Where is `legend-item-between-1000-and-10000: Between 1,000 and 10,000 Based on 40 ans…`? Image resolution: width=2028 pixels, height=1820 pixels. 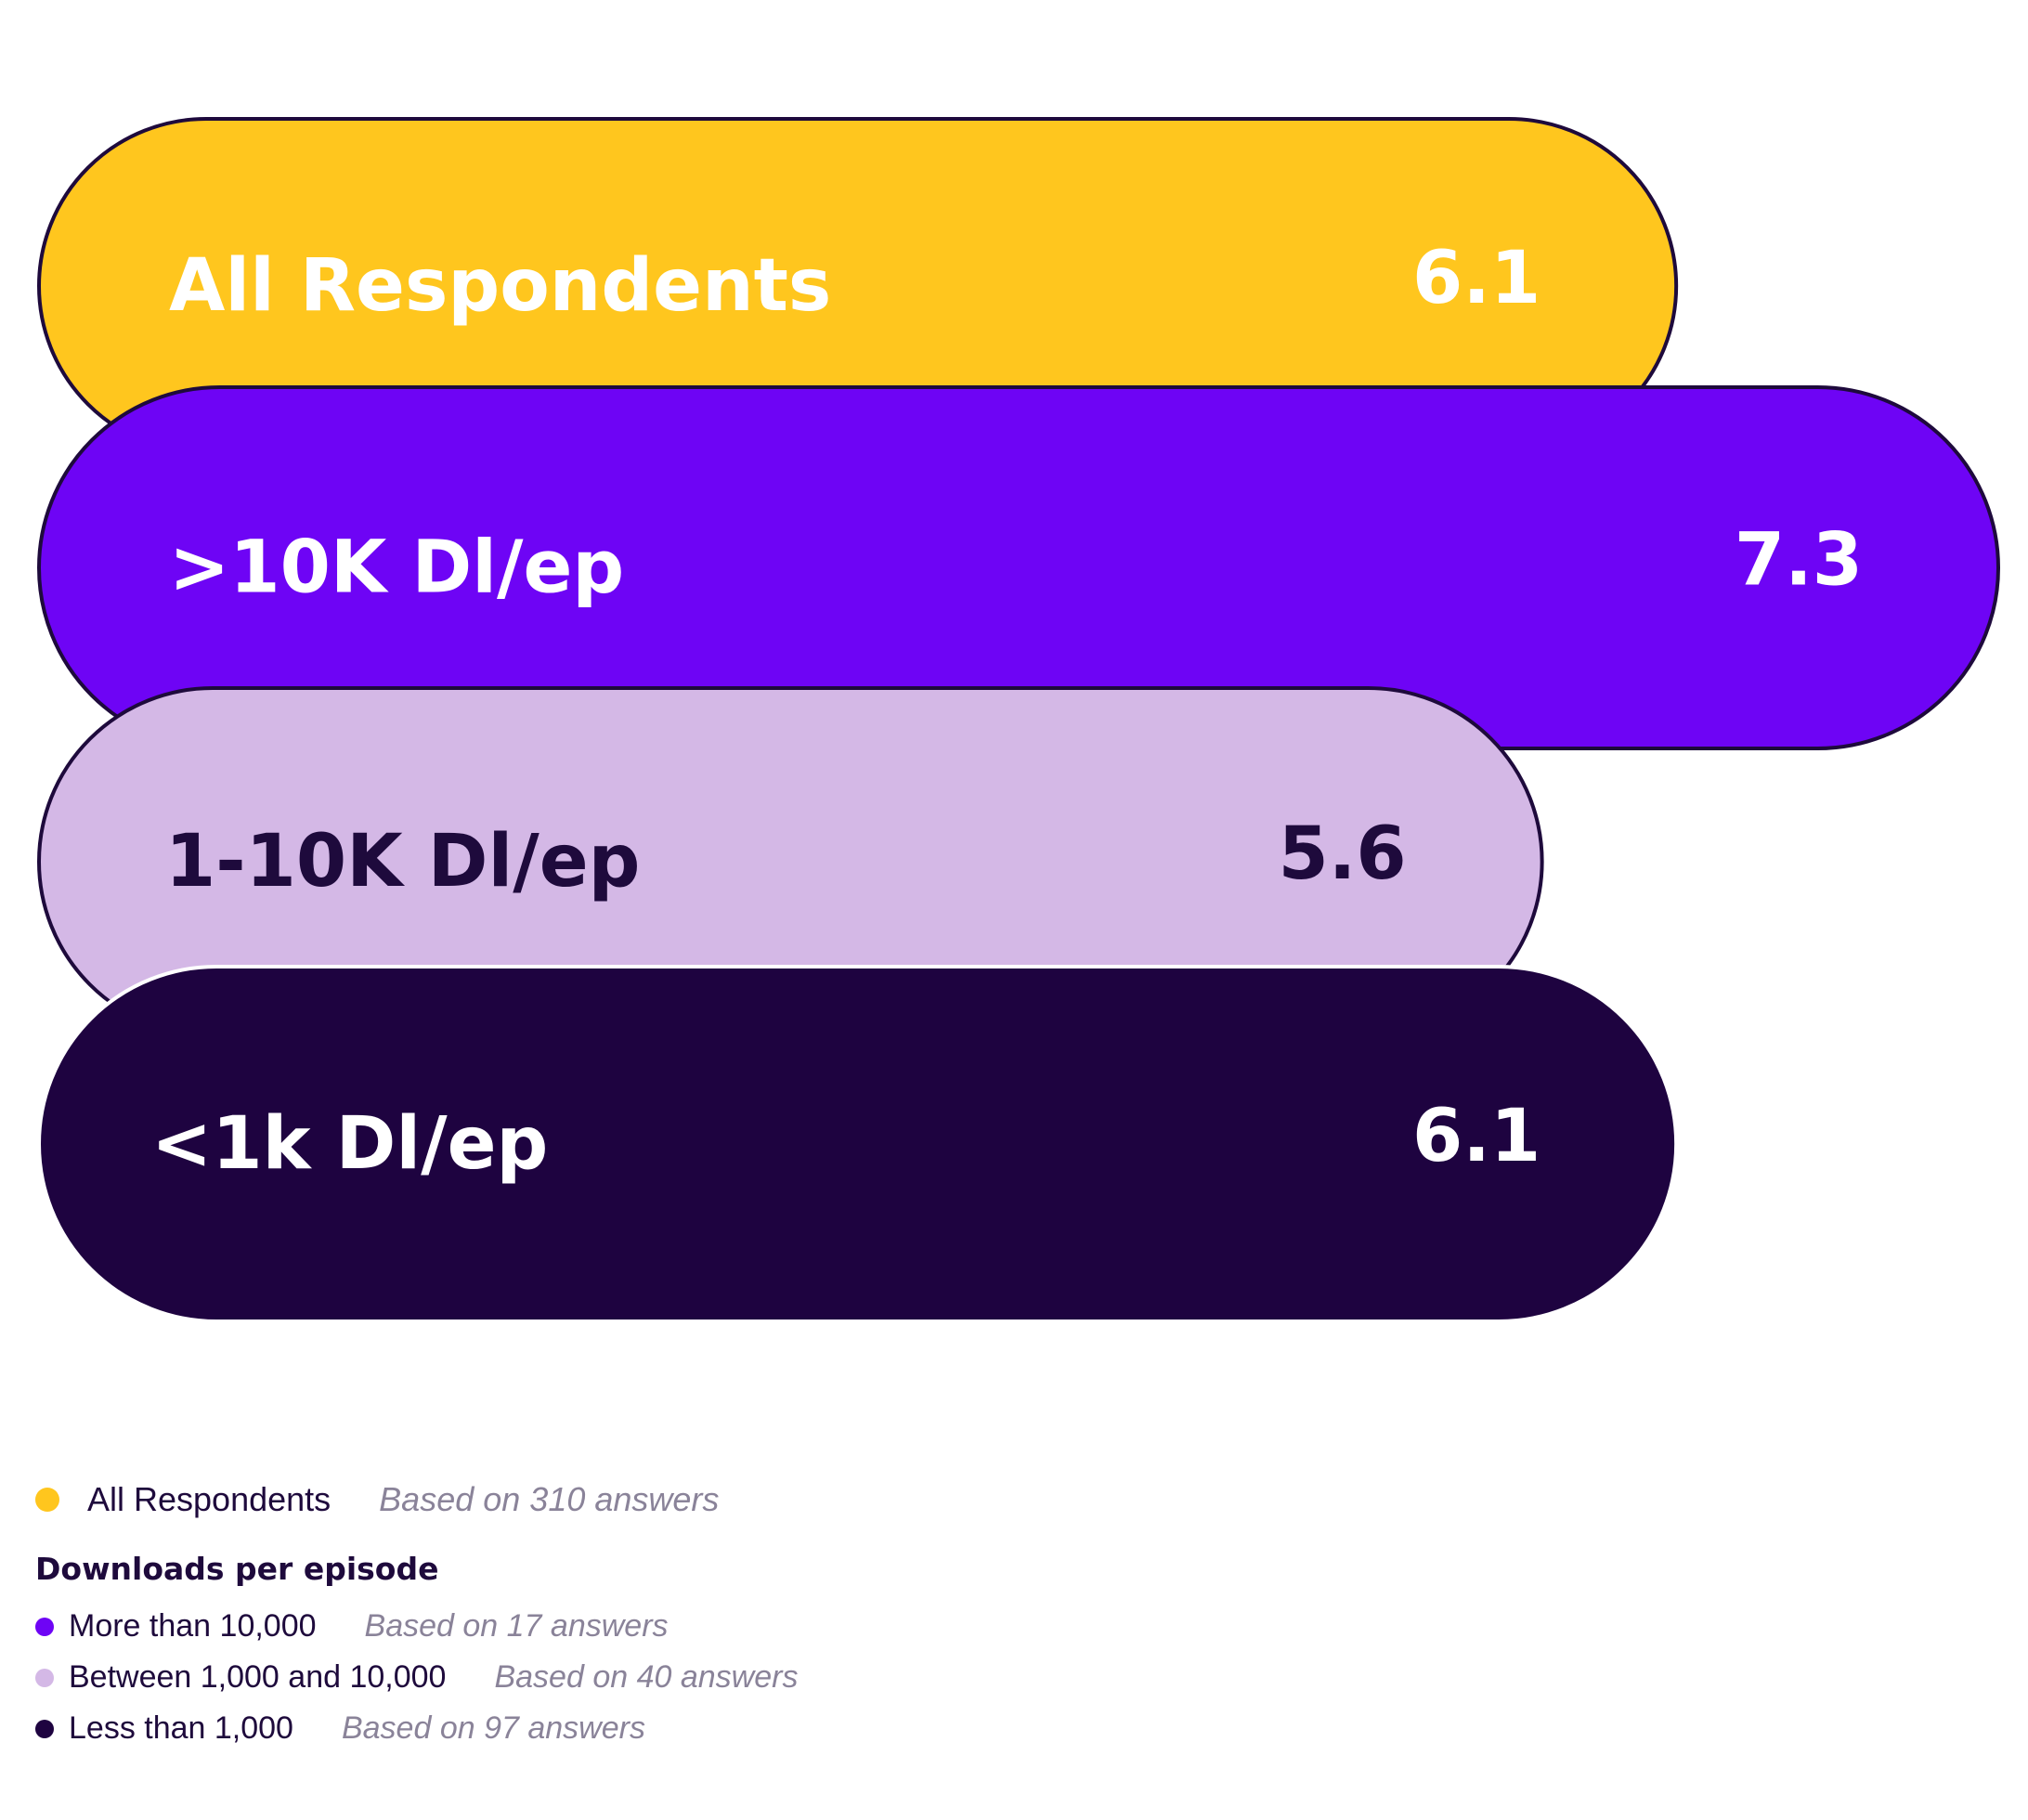
legend-item-between-1000-and-10000: Between 1,000 and 10,000 Based on 40 ans… is located at coordinates (685, 1677).